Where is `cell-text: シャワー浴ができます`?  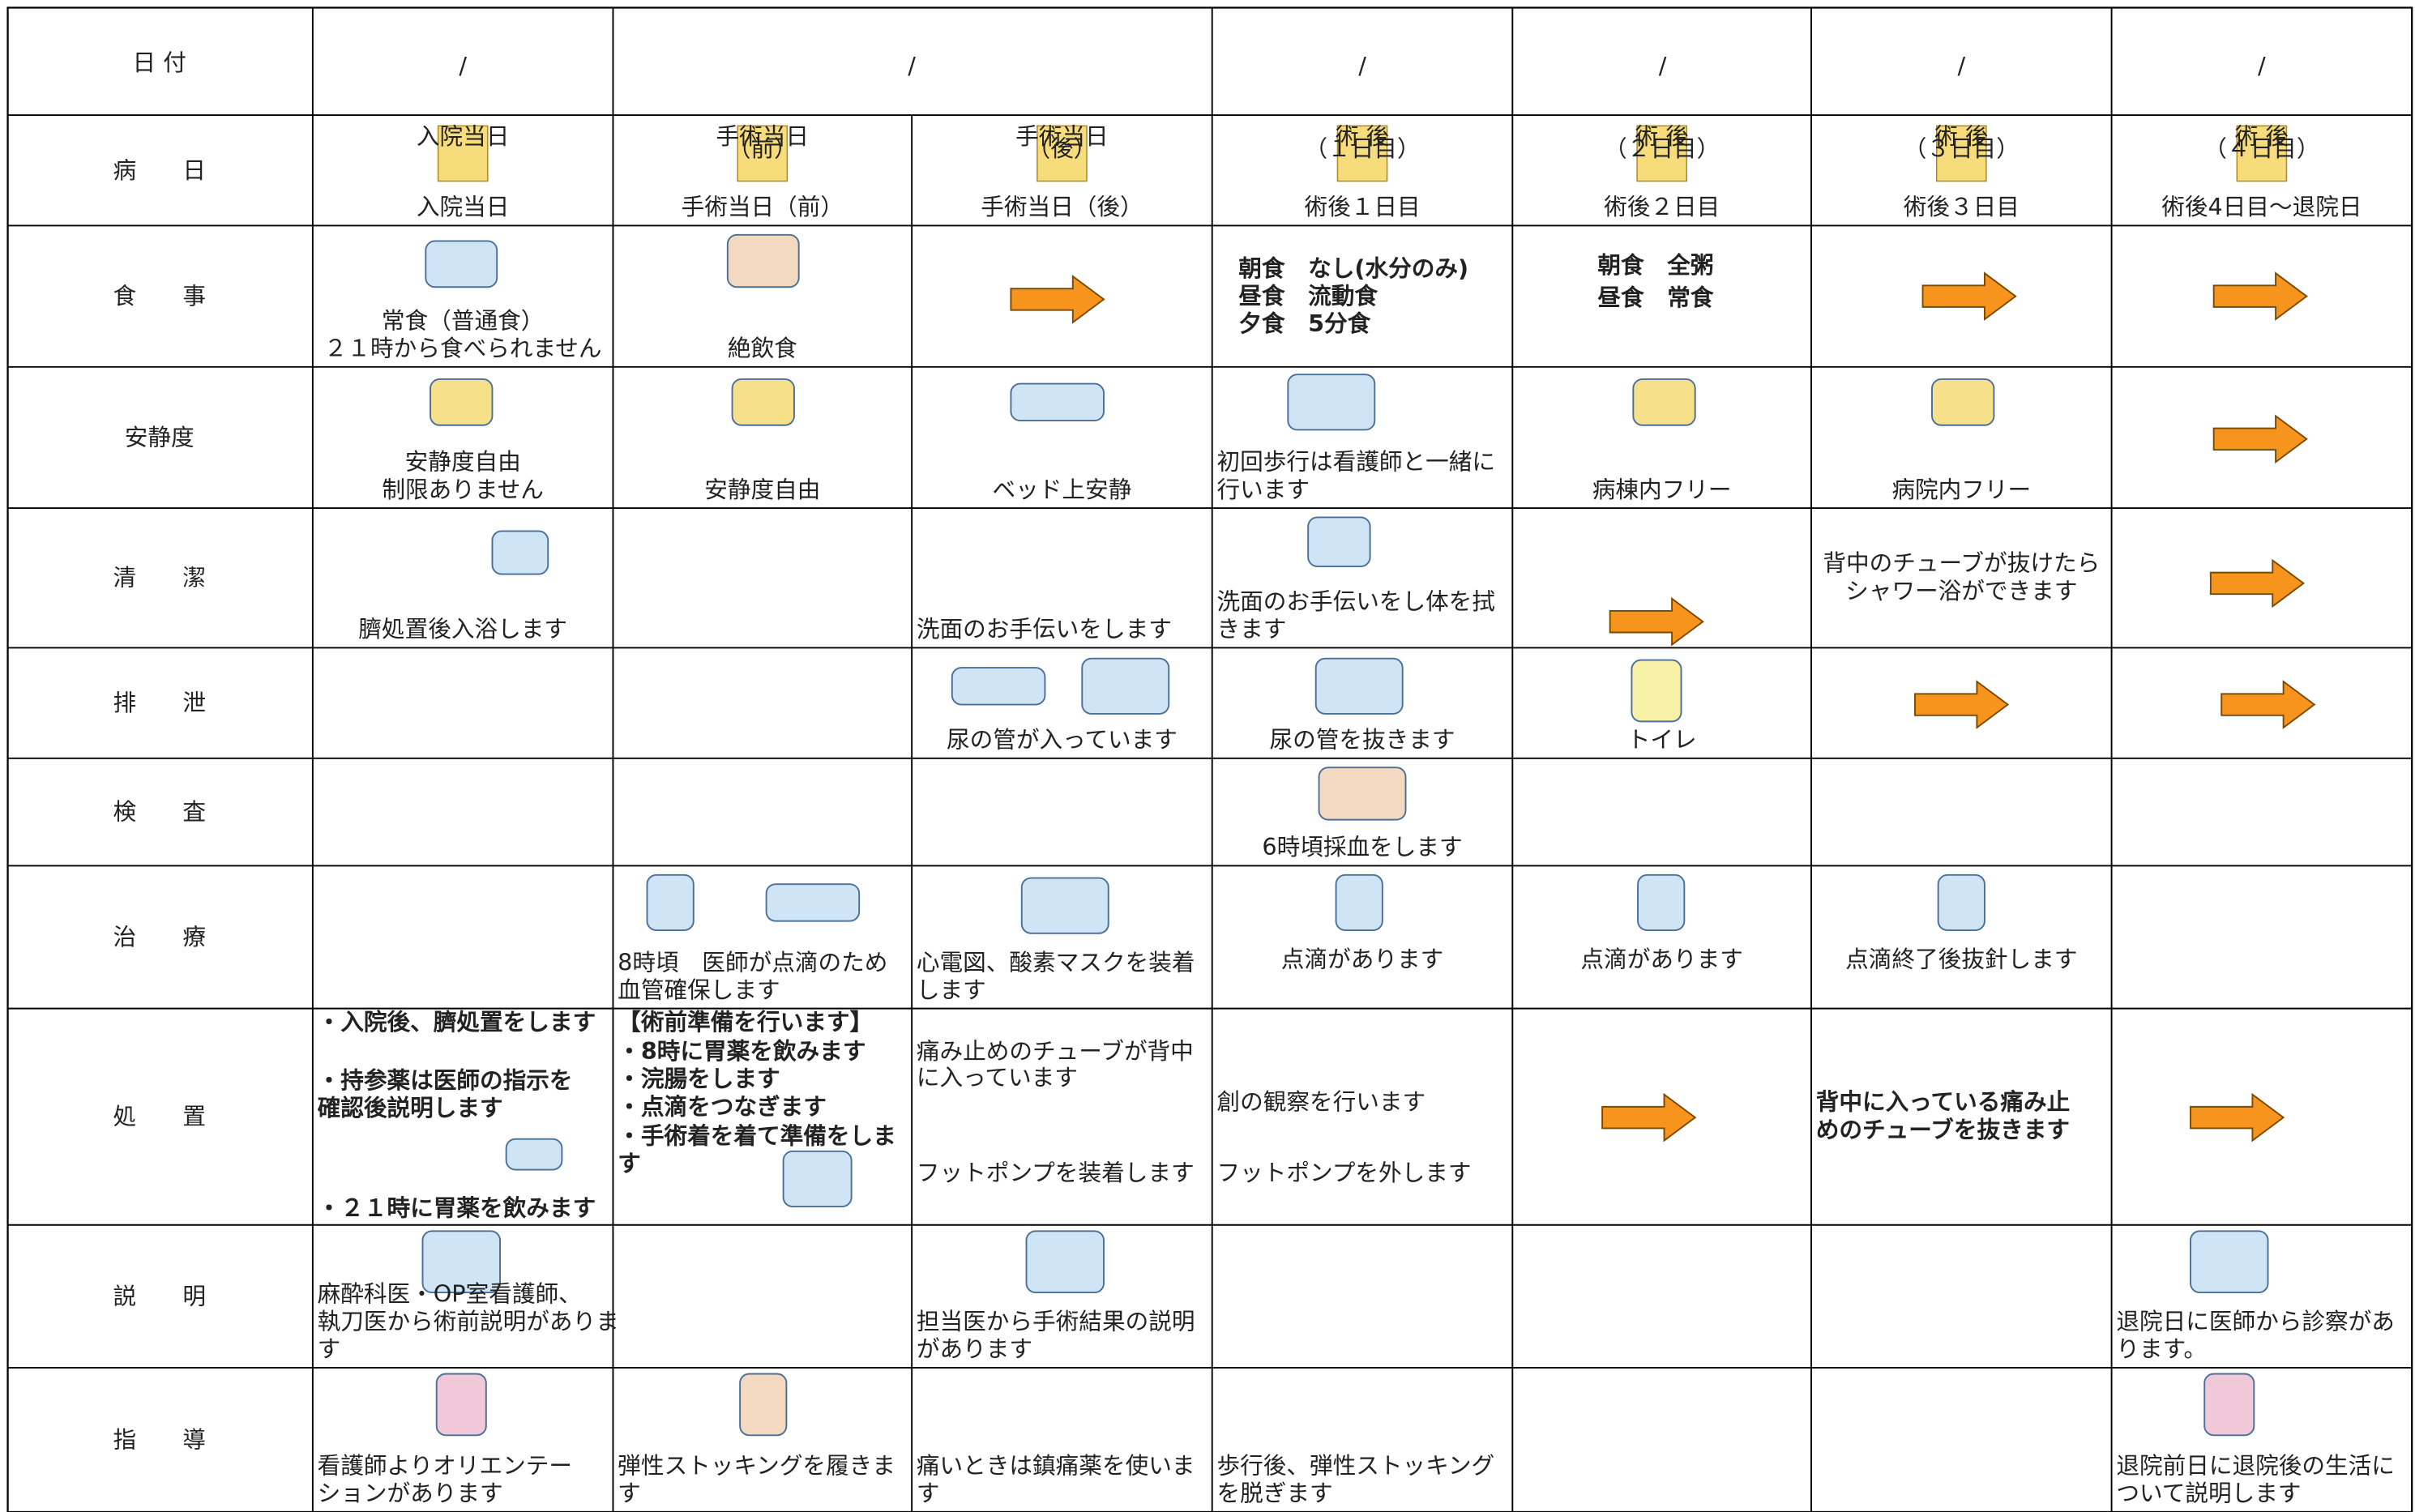
cell-text: シャワー浴ができます is located at coordinates (1961, 591).